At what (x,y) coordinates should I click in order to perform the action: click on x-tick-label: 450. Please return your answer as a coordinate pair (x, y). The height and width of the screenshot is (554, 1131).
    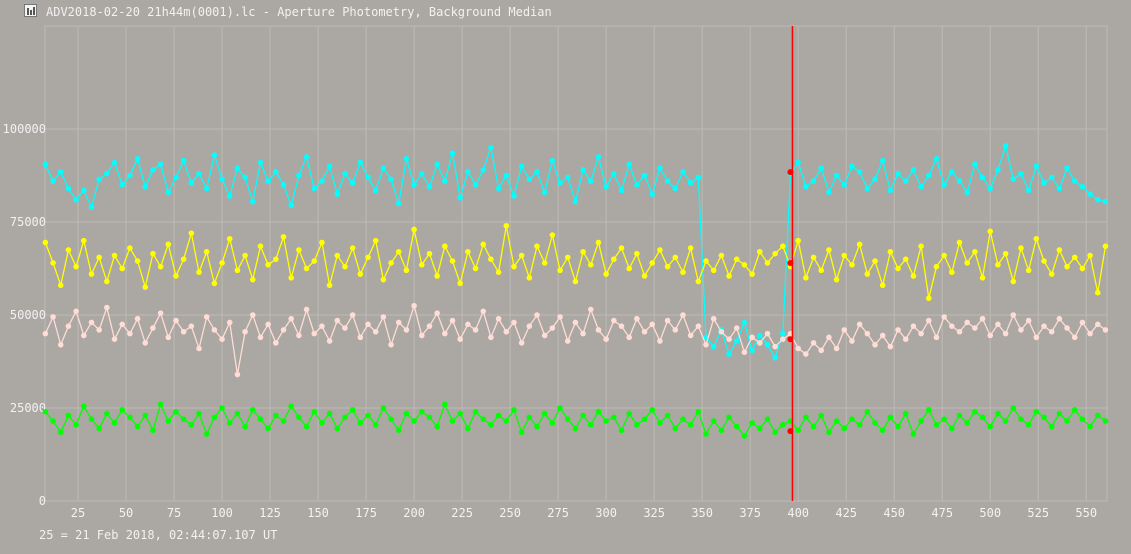
    Looking at the image, I should click on (894, 513).